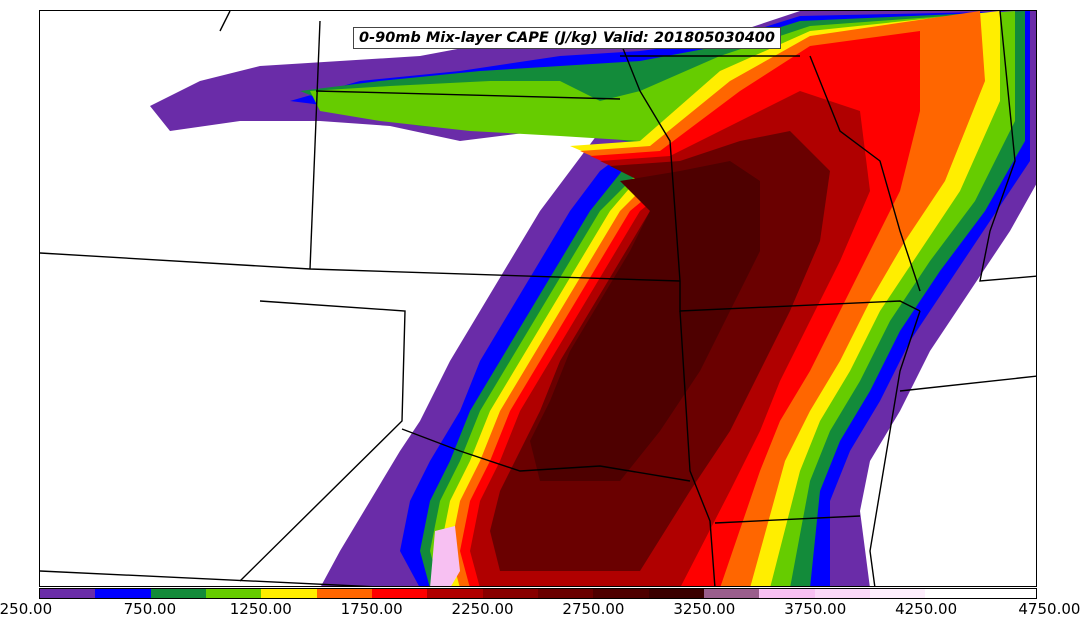 This screenshot has height=633, width=1081. Describe the element at coordinates (150, 609) in the screenshot. I see `colorbar-tick-label: 750.00` at that location.